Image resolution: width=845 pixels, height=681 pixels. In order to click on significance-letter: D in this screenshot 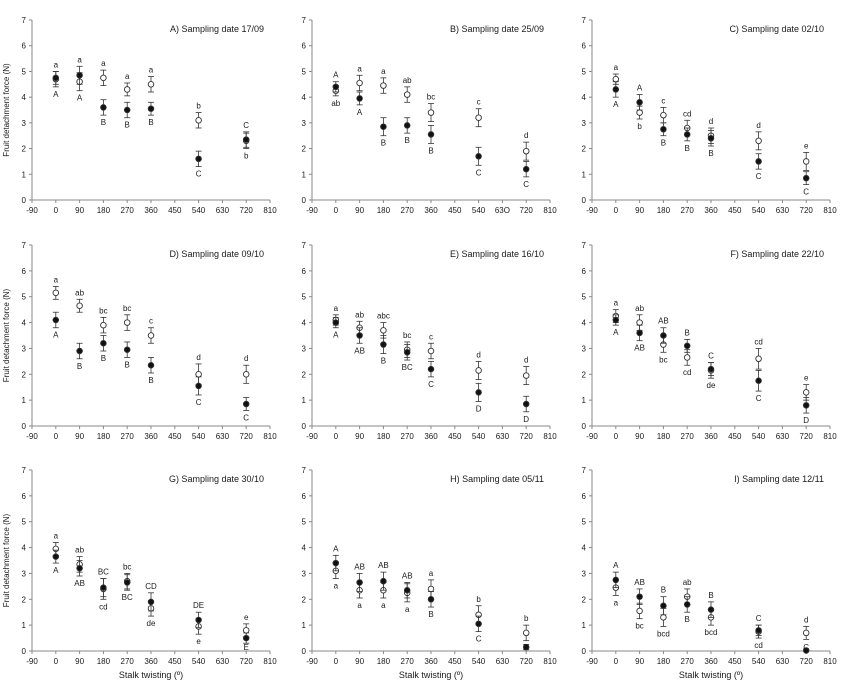, I will do `click(806, 420)`.